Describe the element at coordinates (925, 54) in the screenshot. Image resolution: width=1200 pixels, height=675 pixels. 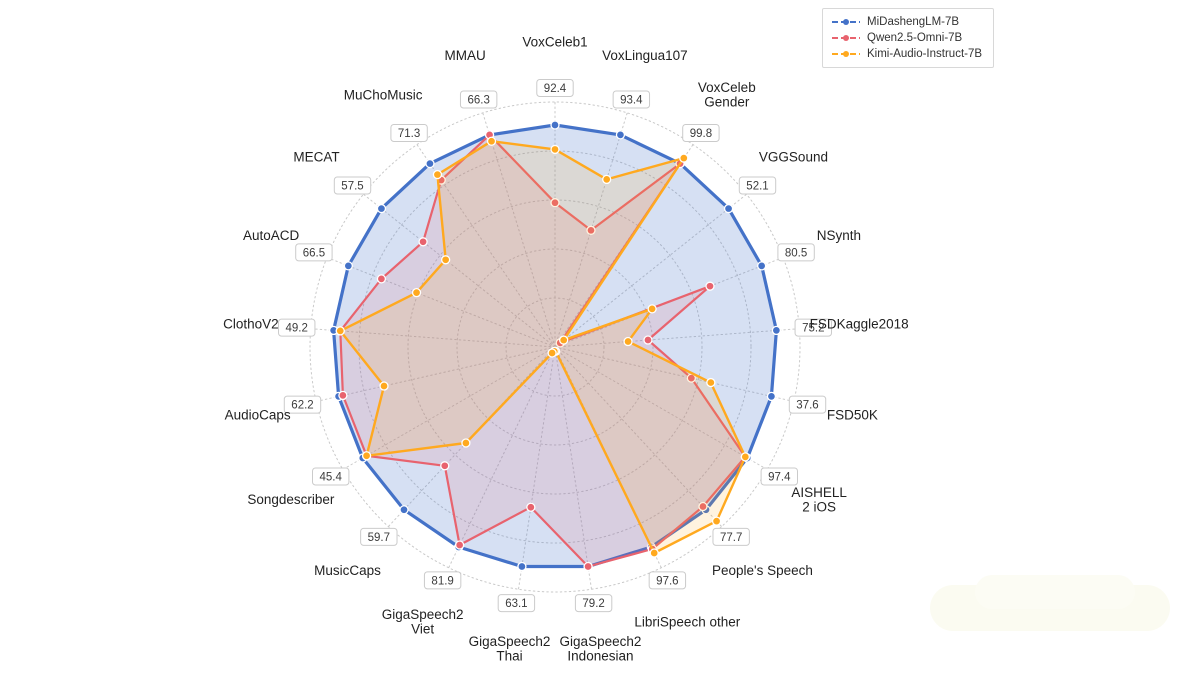
I see `legend-item-label: Kimi-Audio-Instruct-7B` at that location.